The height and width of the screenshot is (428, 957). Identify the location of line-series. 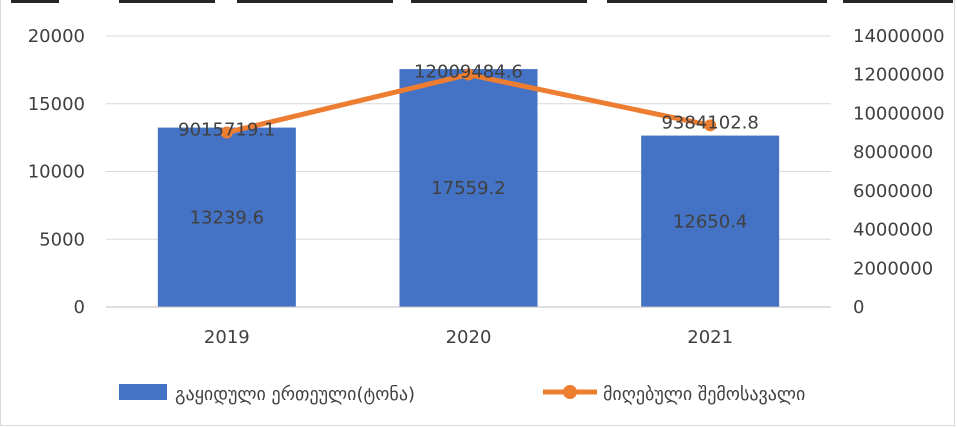
(468, 103).